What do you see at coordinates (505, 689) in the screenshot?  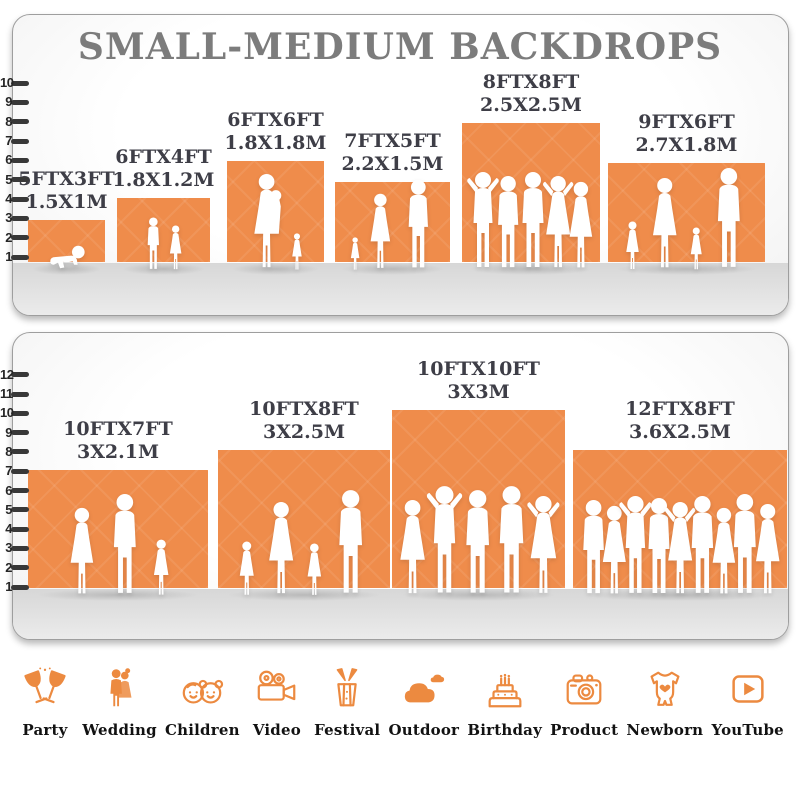 I see `birthday-icon` at bounding box center [505, 689].